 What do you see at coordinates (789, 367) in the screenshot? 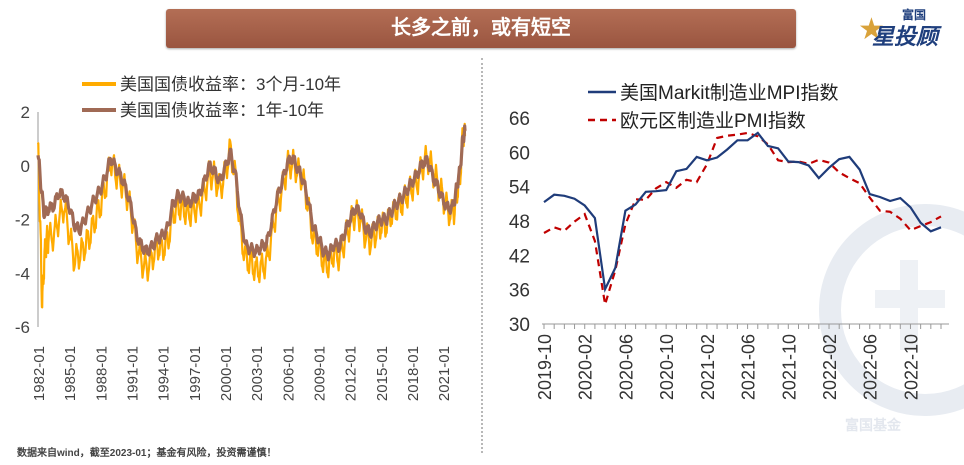
I see `x-tick-label-6: 2021-10` at bounding box center [789, 367].